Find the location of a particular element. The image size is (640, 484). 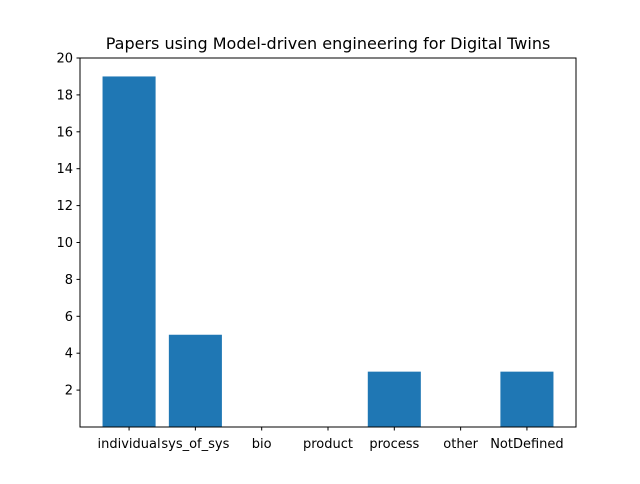

y-tick-label: 14 is located at coordinates (64, 169).